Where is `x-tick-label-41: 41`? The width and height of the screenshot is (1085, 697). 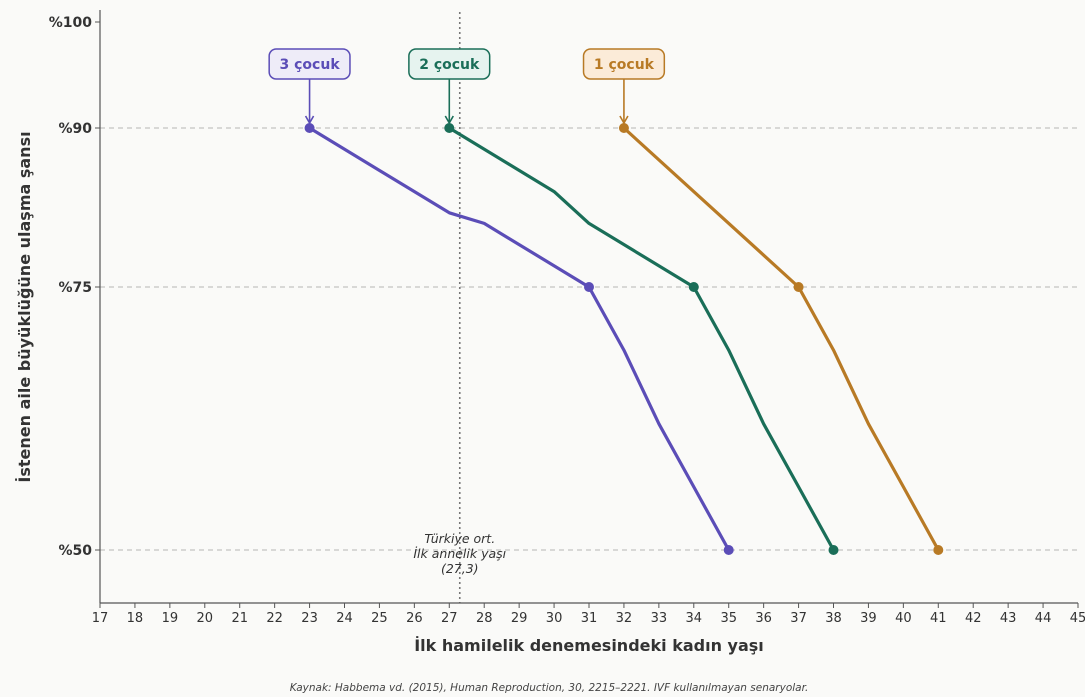 x-tick-label-41: 41 is located at coordinates (938, 618).